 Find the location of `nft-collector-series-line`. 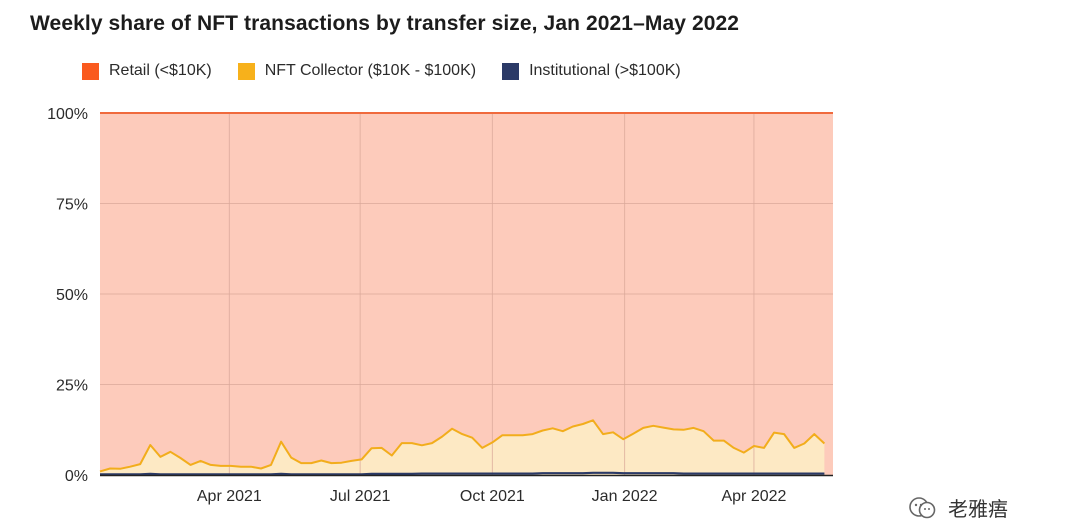

nft-collector-series-line is located at coordinates (462, 446).